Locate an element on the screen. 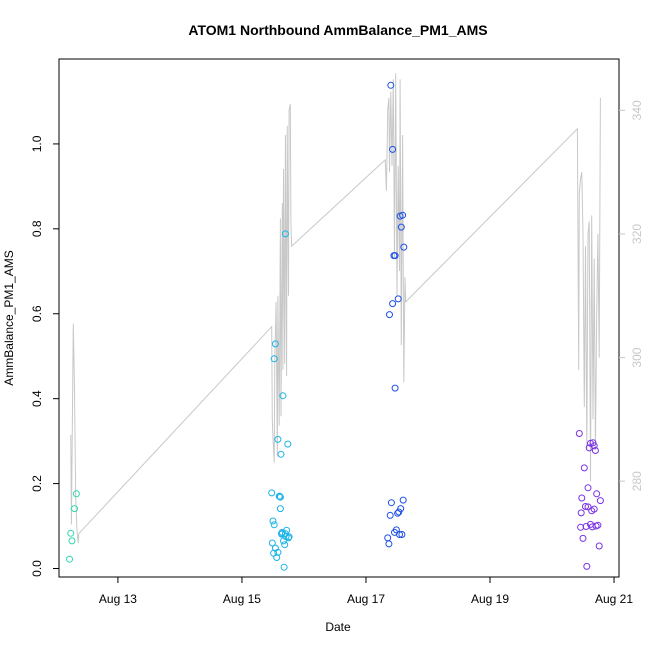 This screenshot has height=650, width=650. x-tick-label: Aug 19 is located at coordinates (490, 599).